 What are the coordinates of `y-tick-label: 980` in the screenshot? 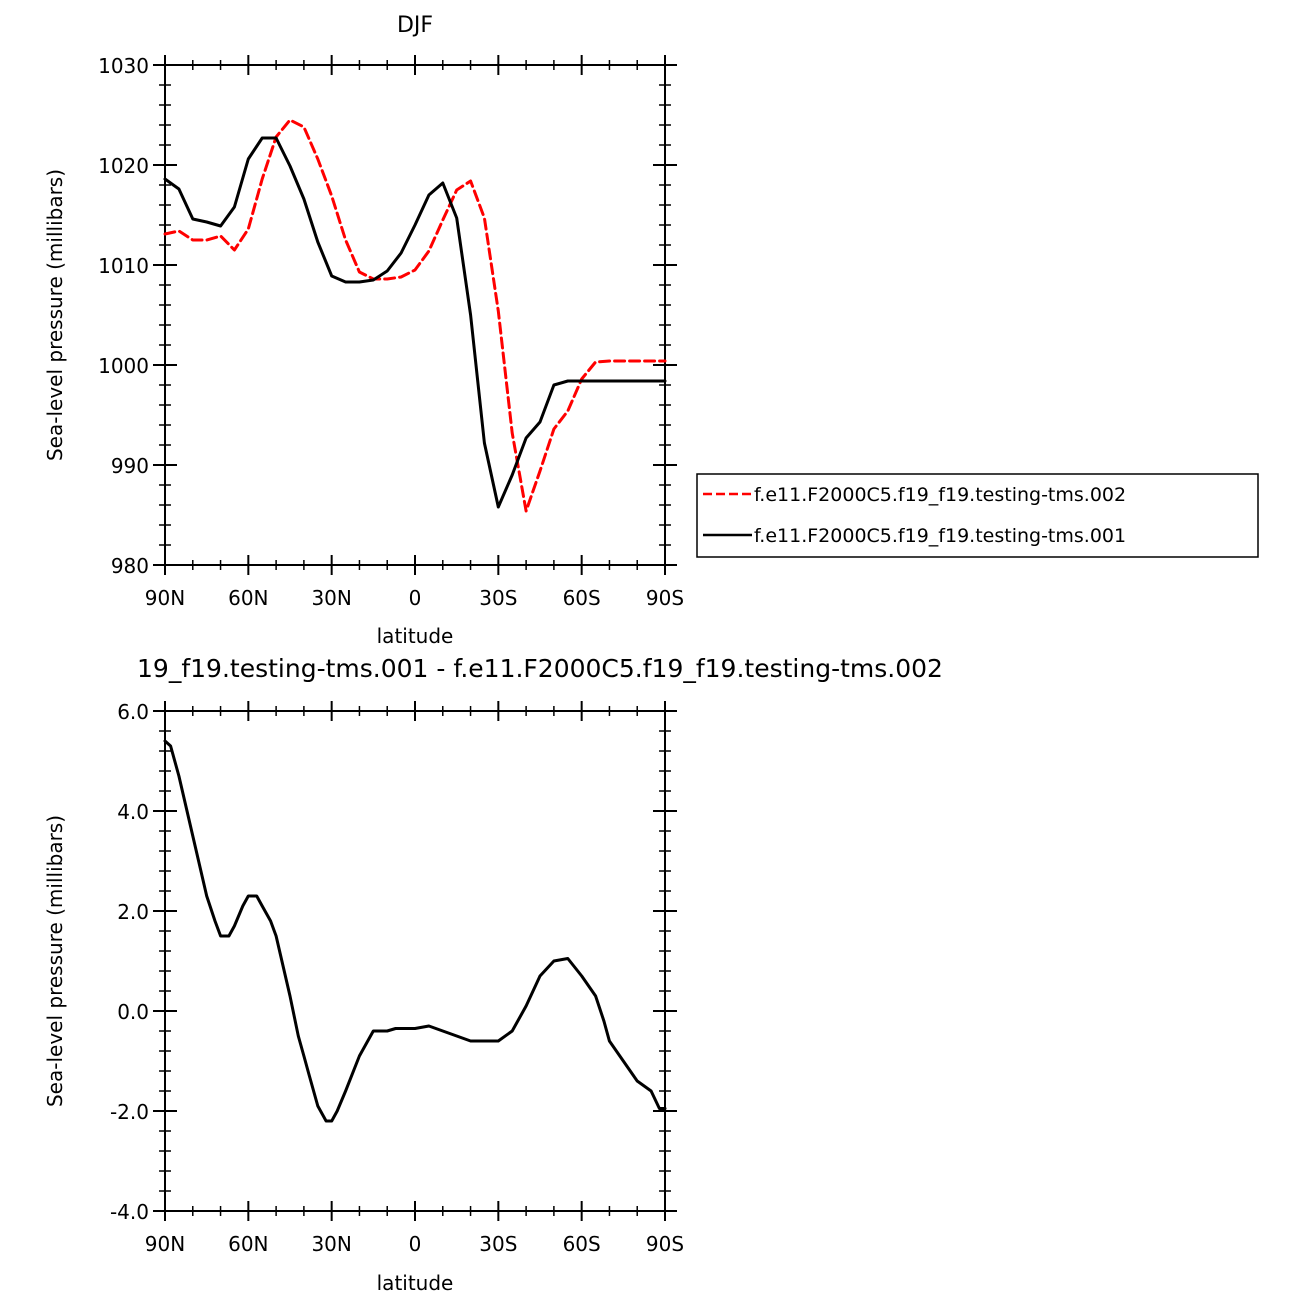 It's located at (130, 566).